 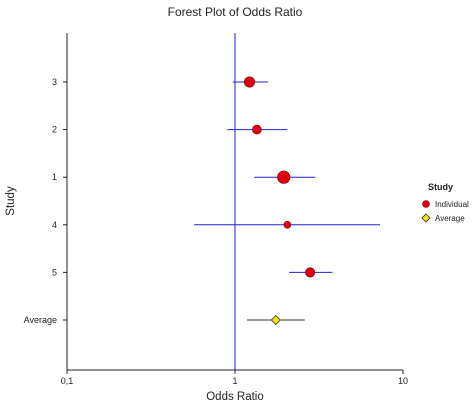 I want to click on y-tick-label: 3, so click(x=54, y=82).